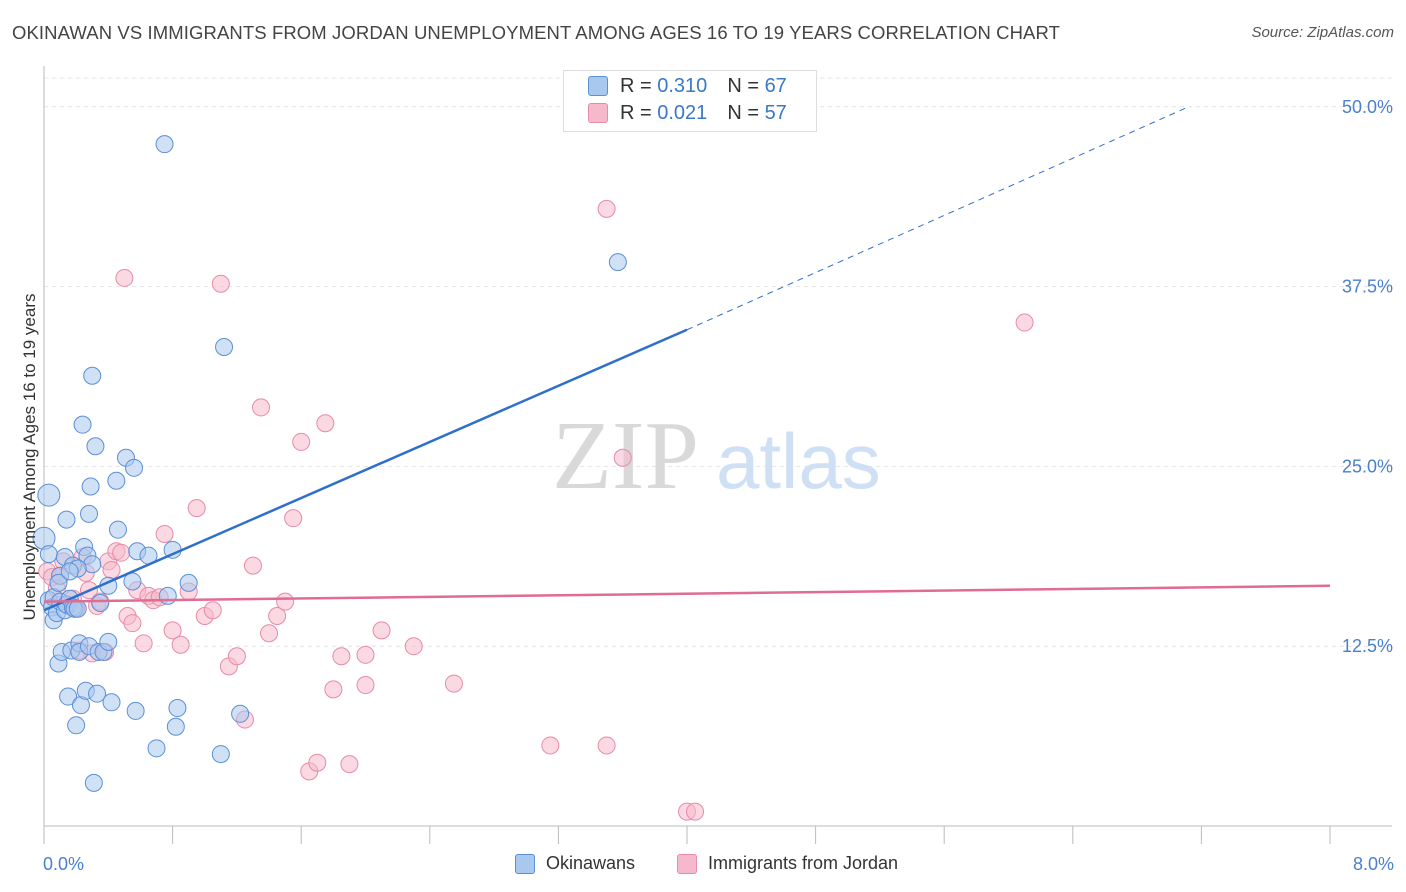 The width and height of the screenshot is (1406, 892). I want to click on r-value: 0.310, so click(682, 86).